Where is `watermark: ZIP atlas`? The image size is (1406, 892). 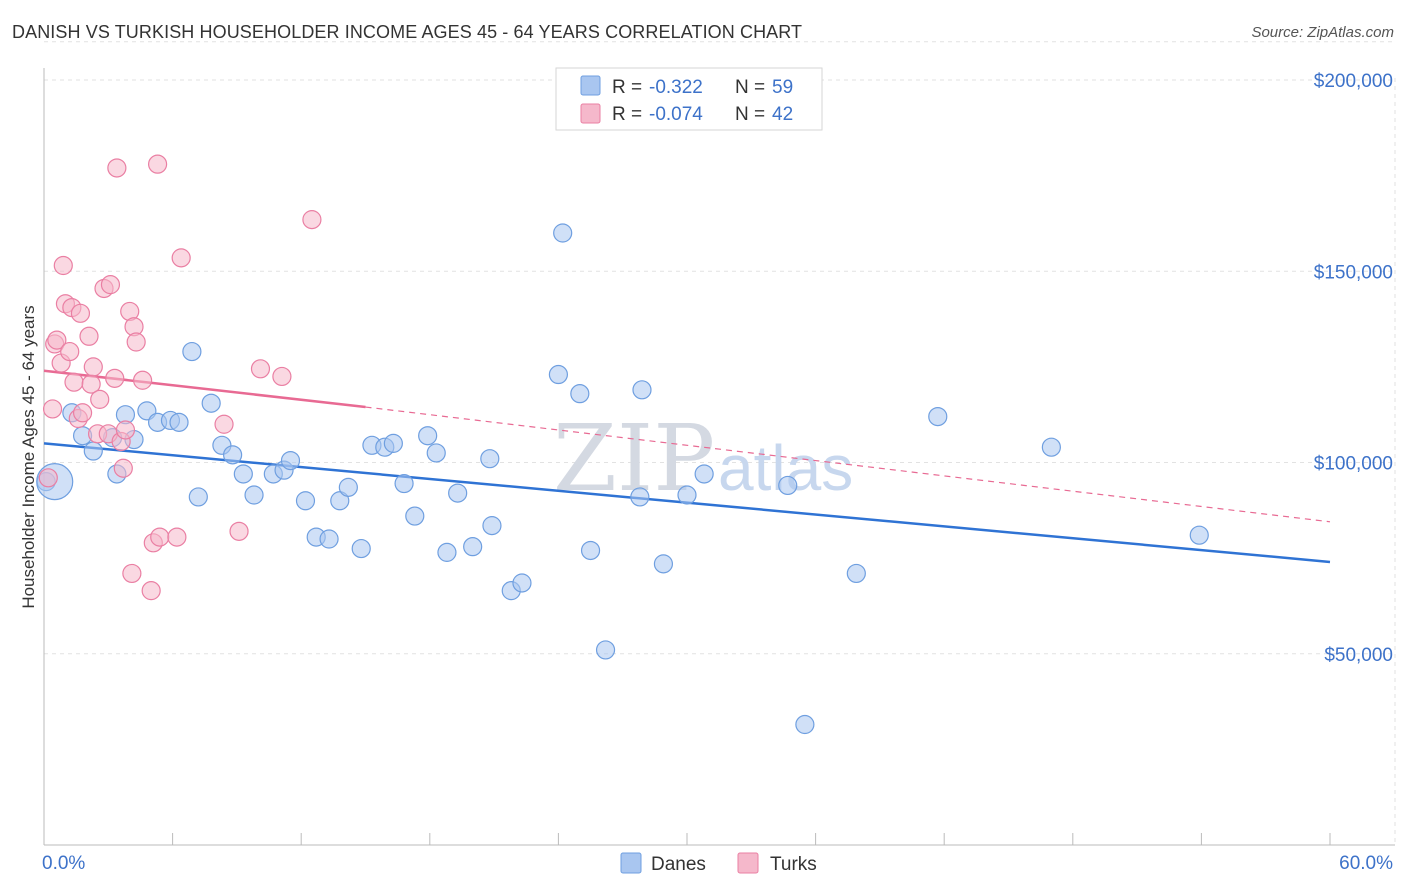
watermark: ZIP atlas is located at coordinates (703, 458).